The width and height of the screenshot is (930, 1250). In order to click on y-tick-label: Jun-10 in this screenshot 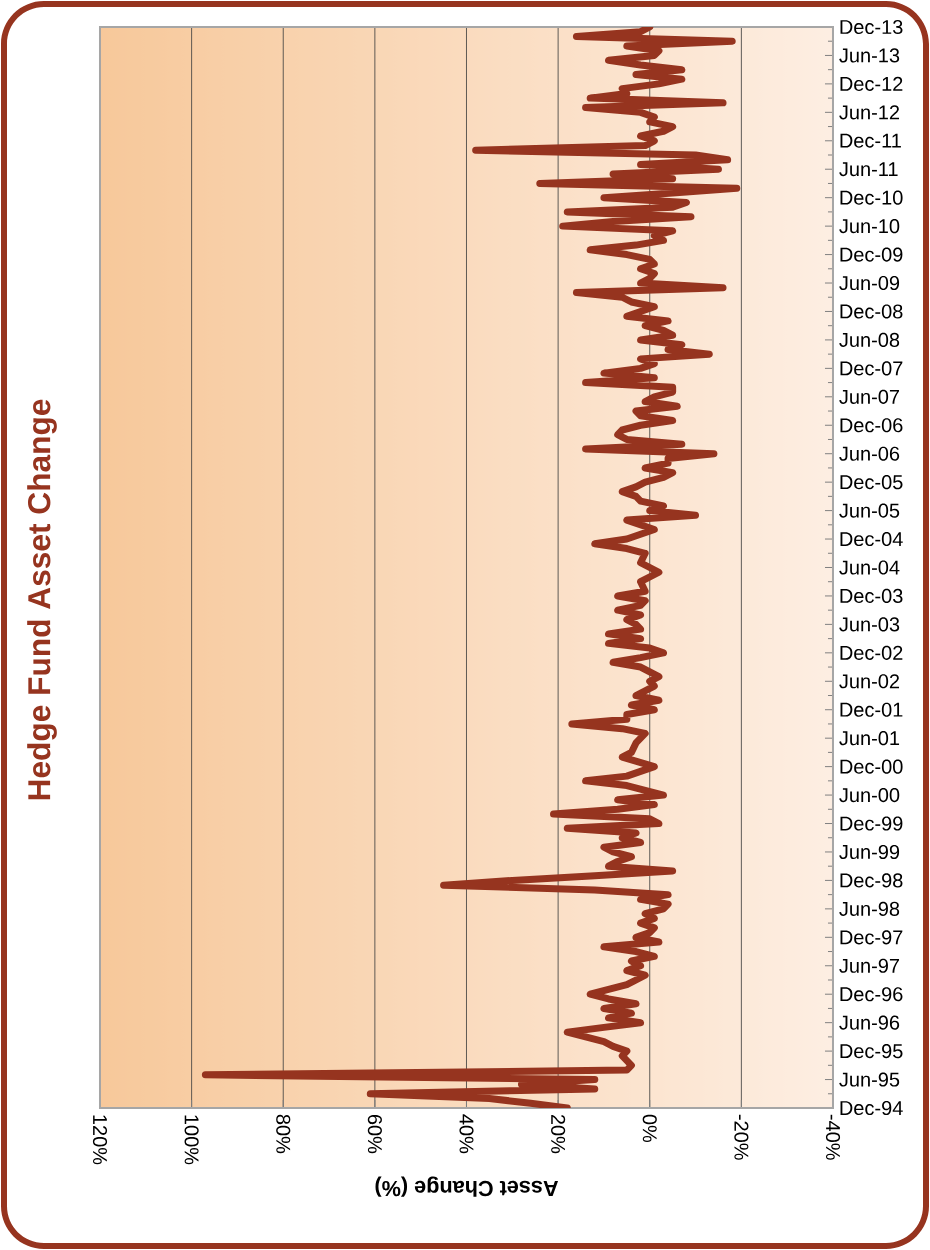, I will do `click(869, 226)`.